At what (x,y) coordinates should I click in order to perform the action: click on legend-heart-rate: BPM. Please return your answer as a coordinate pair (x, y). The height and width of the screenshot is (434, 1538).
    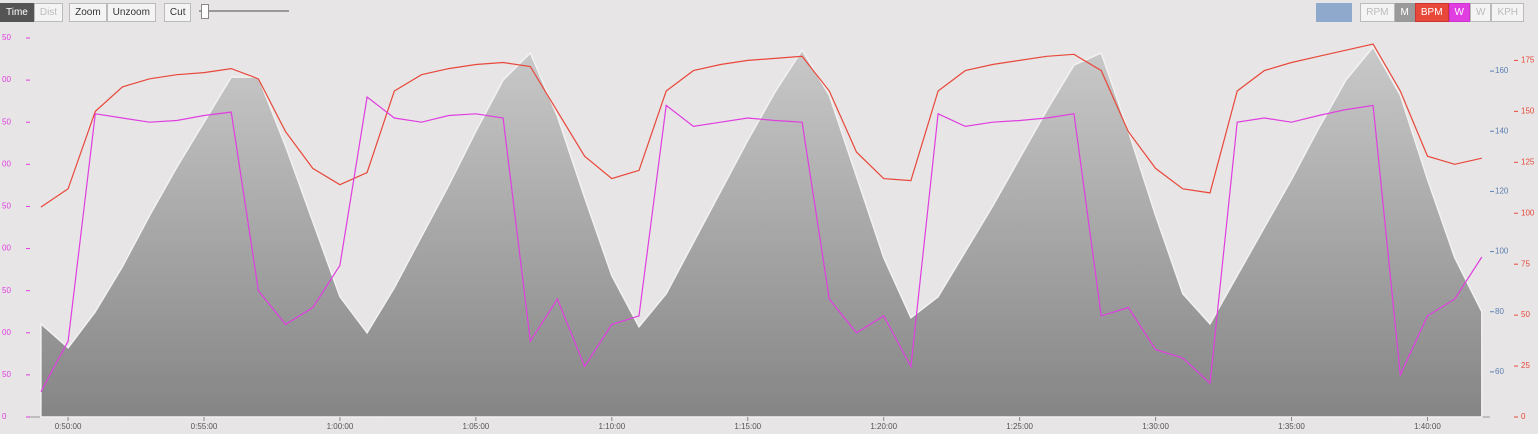
    Looking at the image, I should click on (1431, 12).